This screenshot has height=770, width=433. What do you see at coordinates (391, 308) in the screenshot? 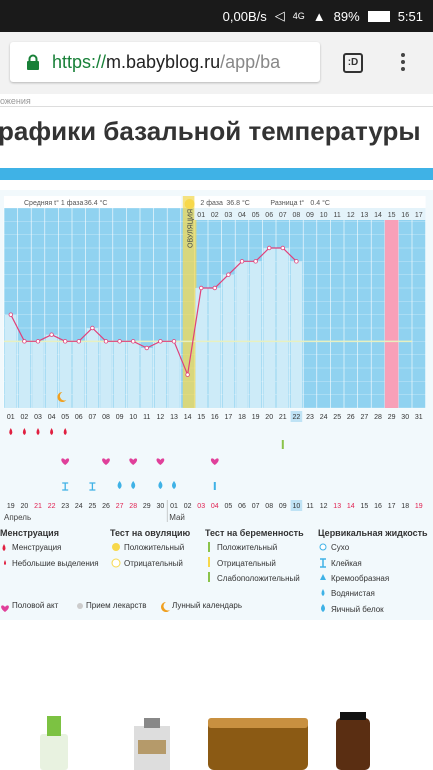
I see `highlight-column` at bounding box center [391, 308].